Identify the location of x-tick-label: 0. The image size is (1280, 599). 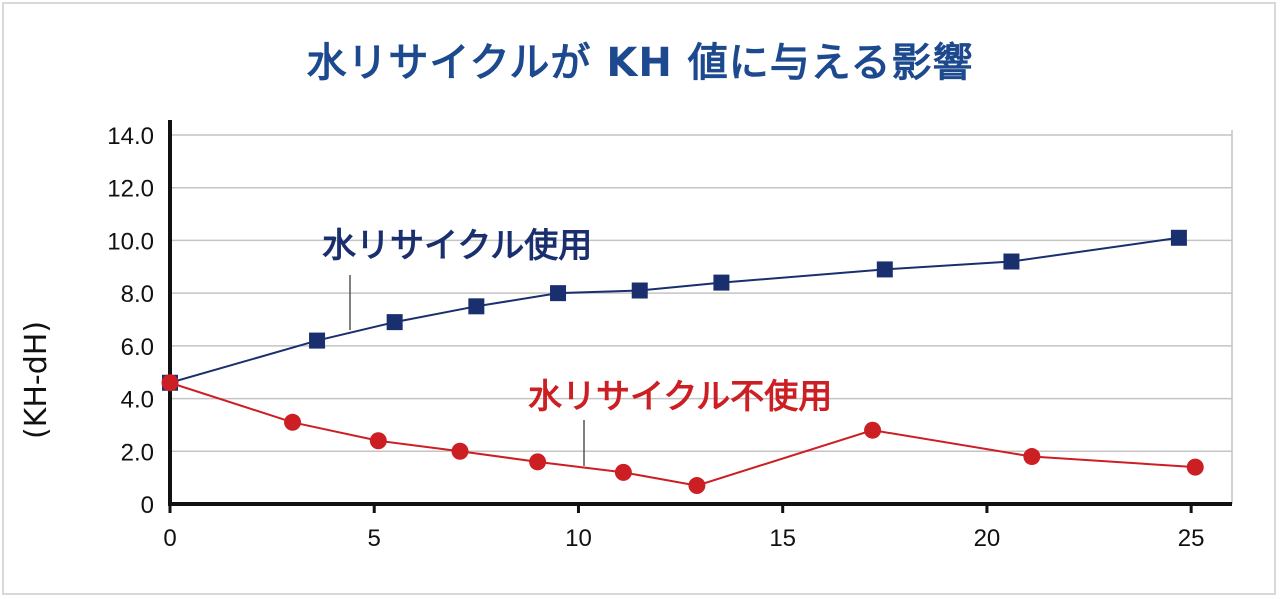
(169, 538).